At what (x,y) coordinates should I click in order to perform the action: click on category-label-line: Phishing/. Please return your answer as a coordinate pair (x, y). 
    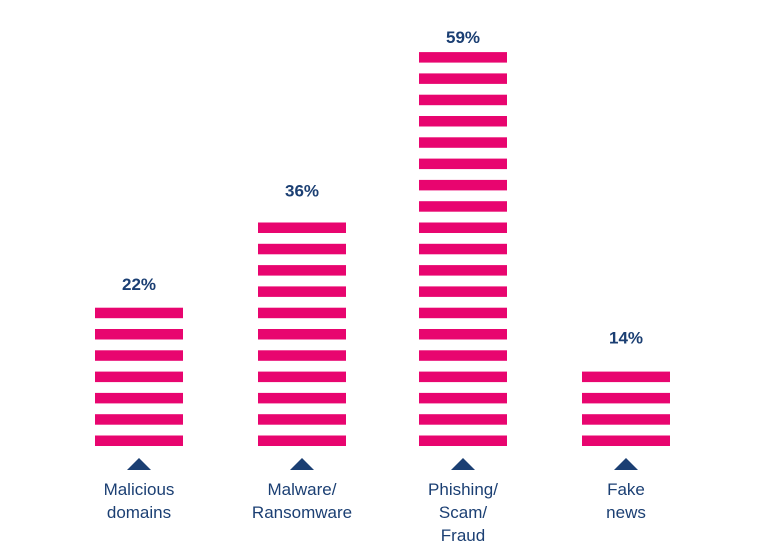
    Looking at the image, I should click on (463, 489).